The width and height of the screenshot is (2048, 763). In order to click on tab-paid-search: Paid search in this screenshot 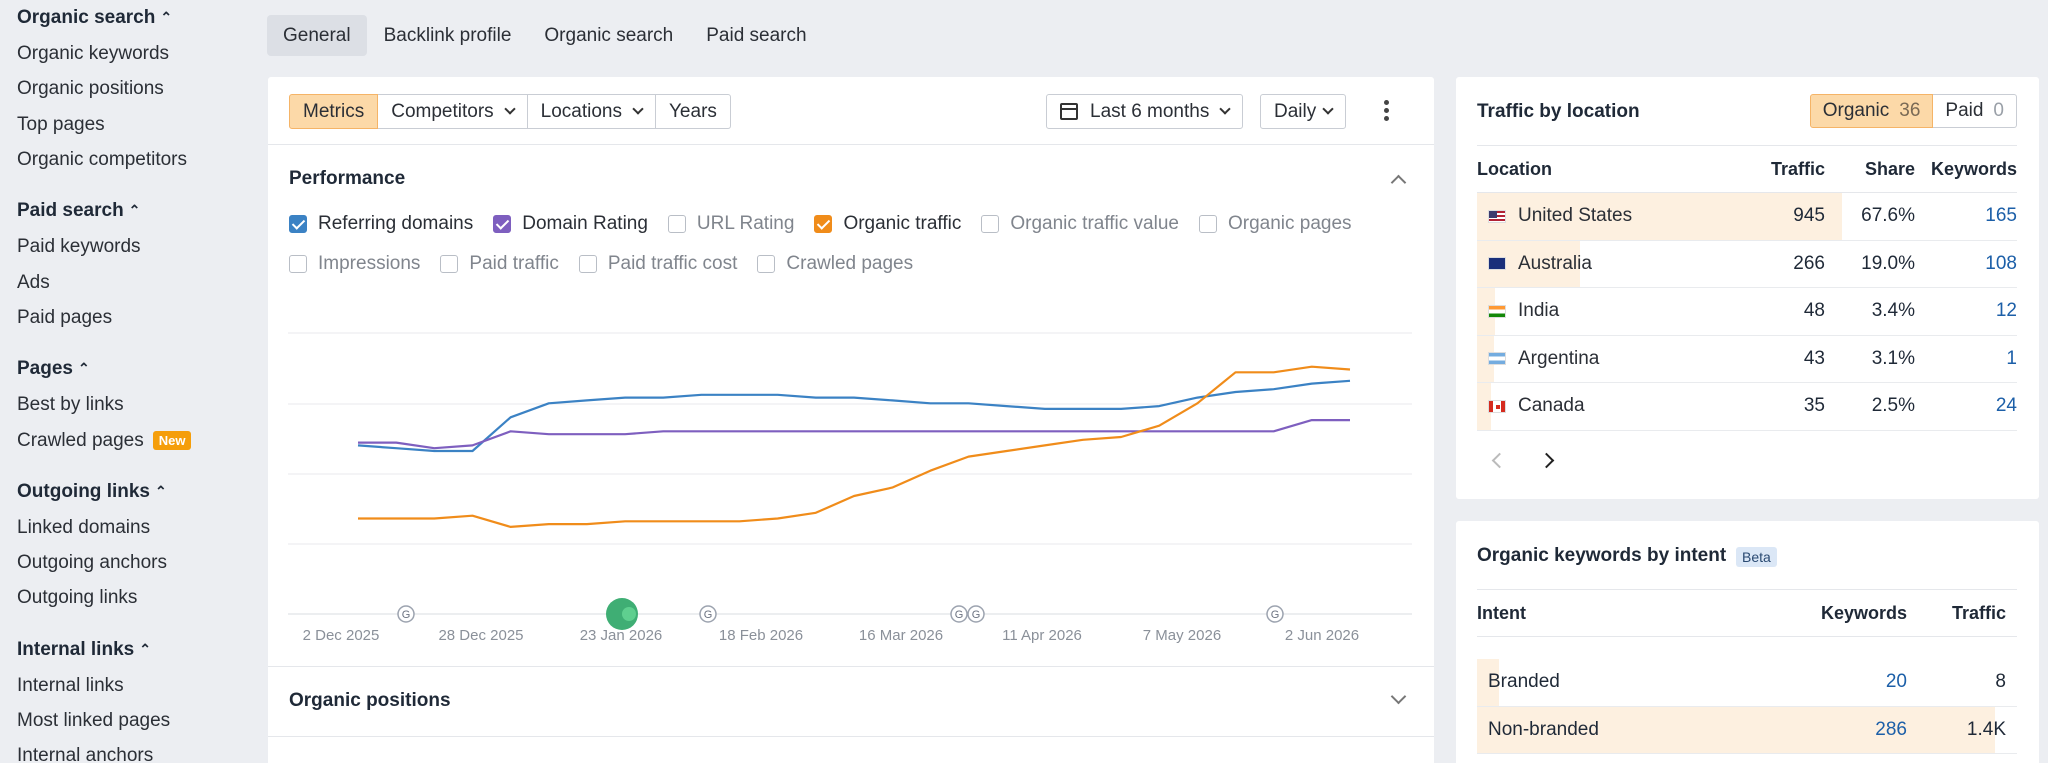, I will do `click(756, 35)`.